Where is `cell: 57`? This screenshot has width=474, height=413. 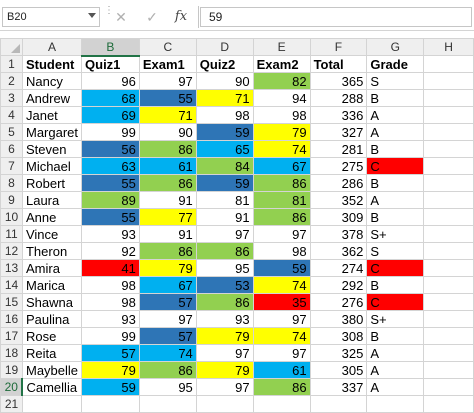
cell: 57 is located at coordinates (167, 336).